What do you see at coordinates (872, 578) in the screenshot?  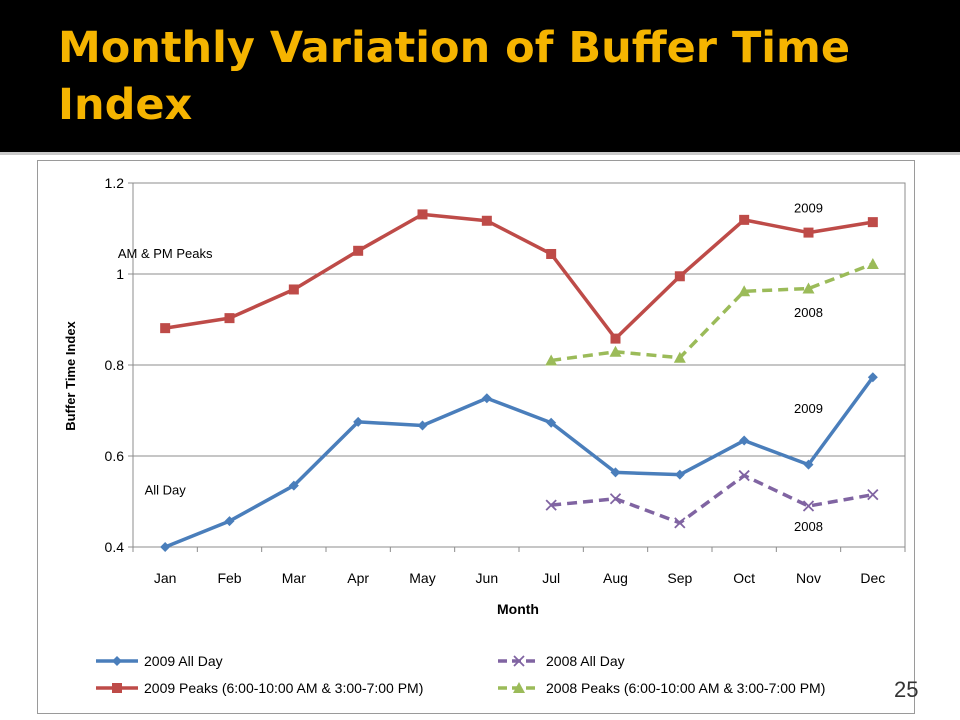 I see `x-tick-label: Dec` at bounding box center [872, 578].